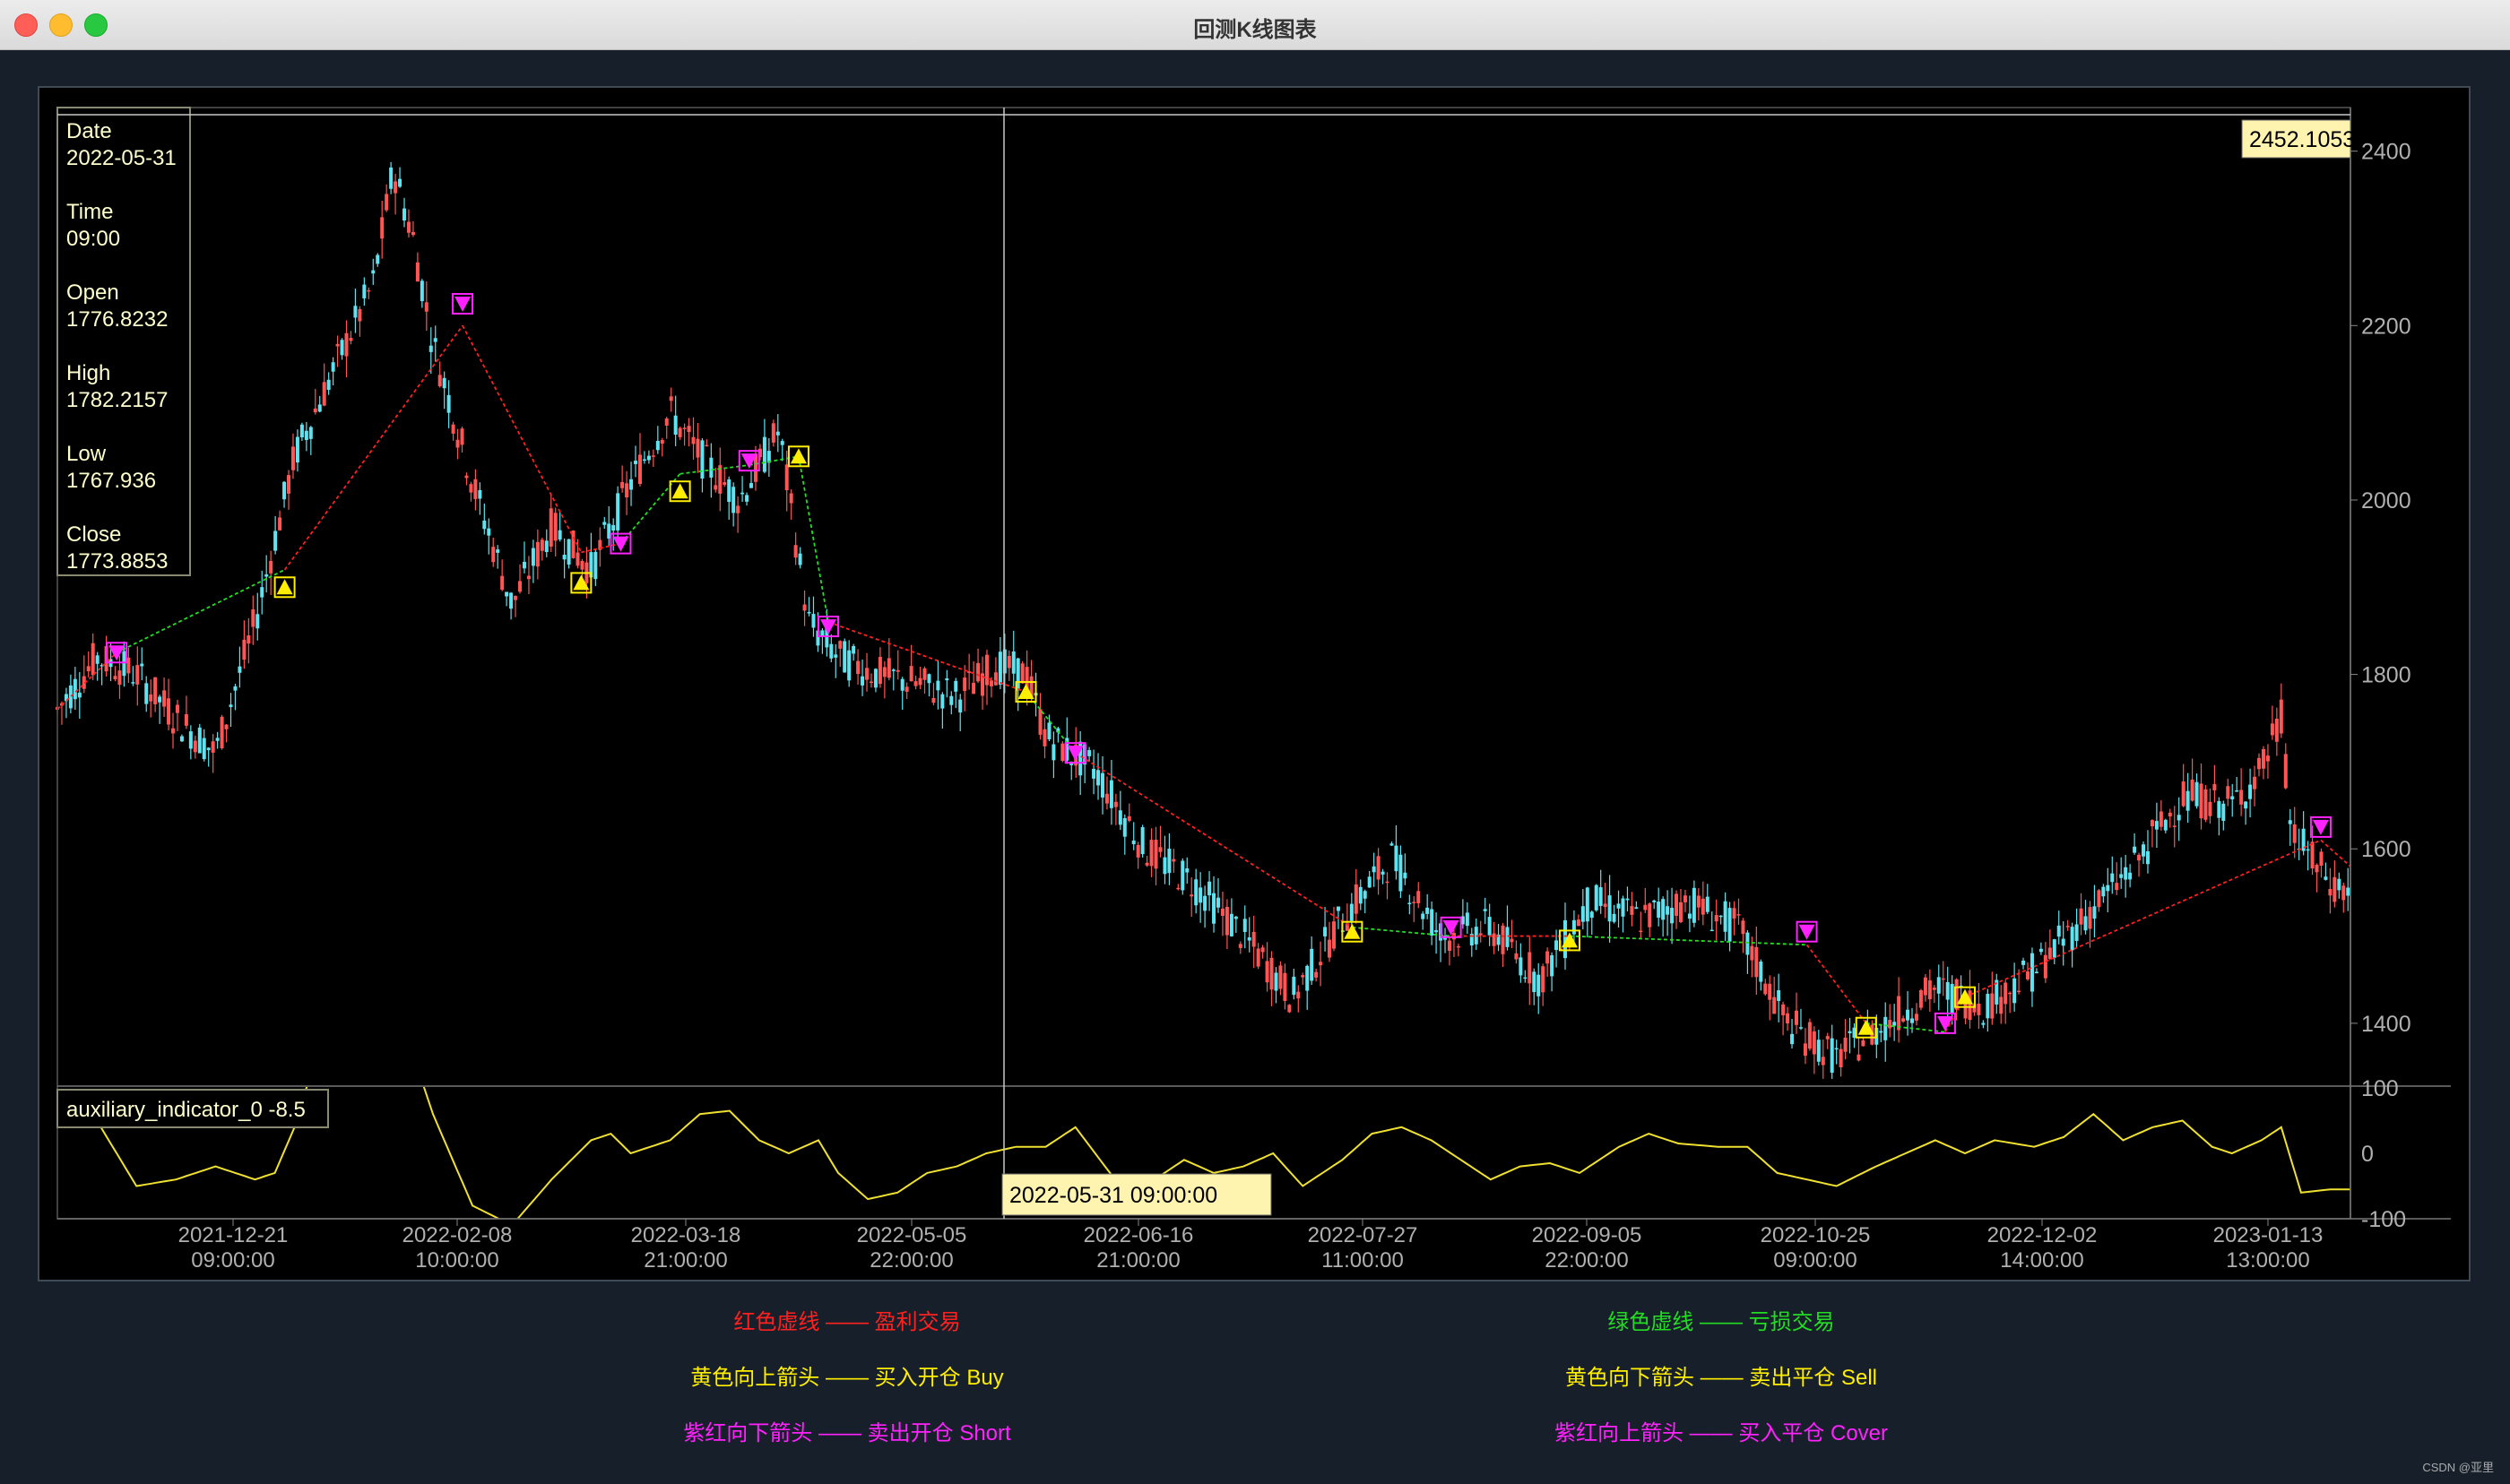  What do you see at coordinates (2367, 1154) in the screenshot?
I see `indicator-tick-label: 0` at bounding box center [2367, 1154].